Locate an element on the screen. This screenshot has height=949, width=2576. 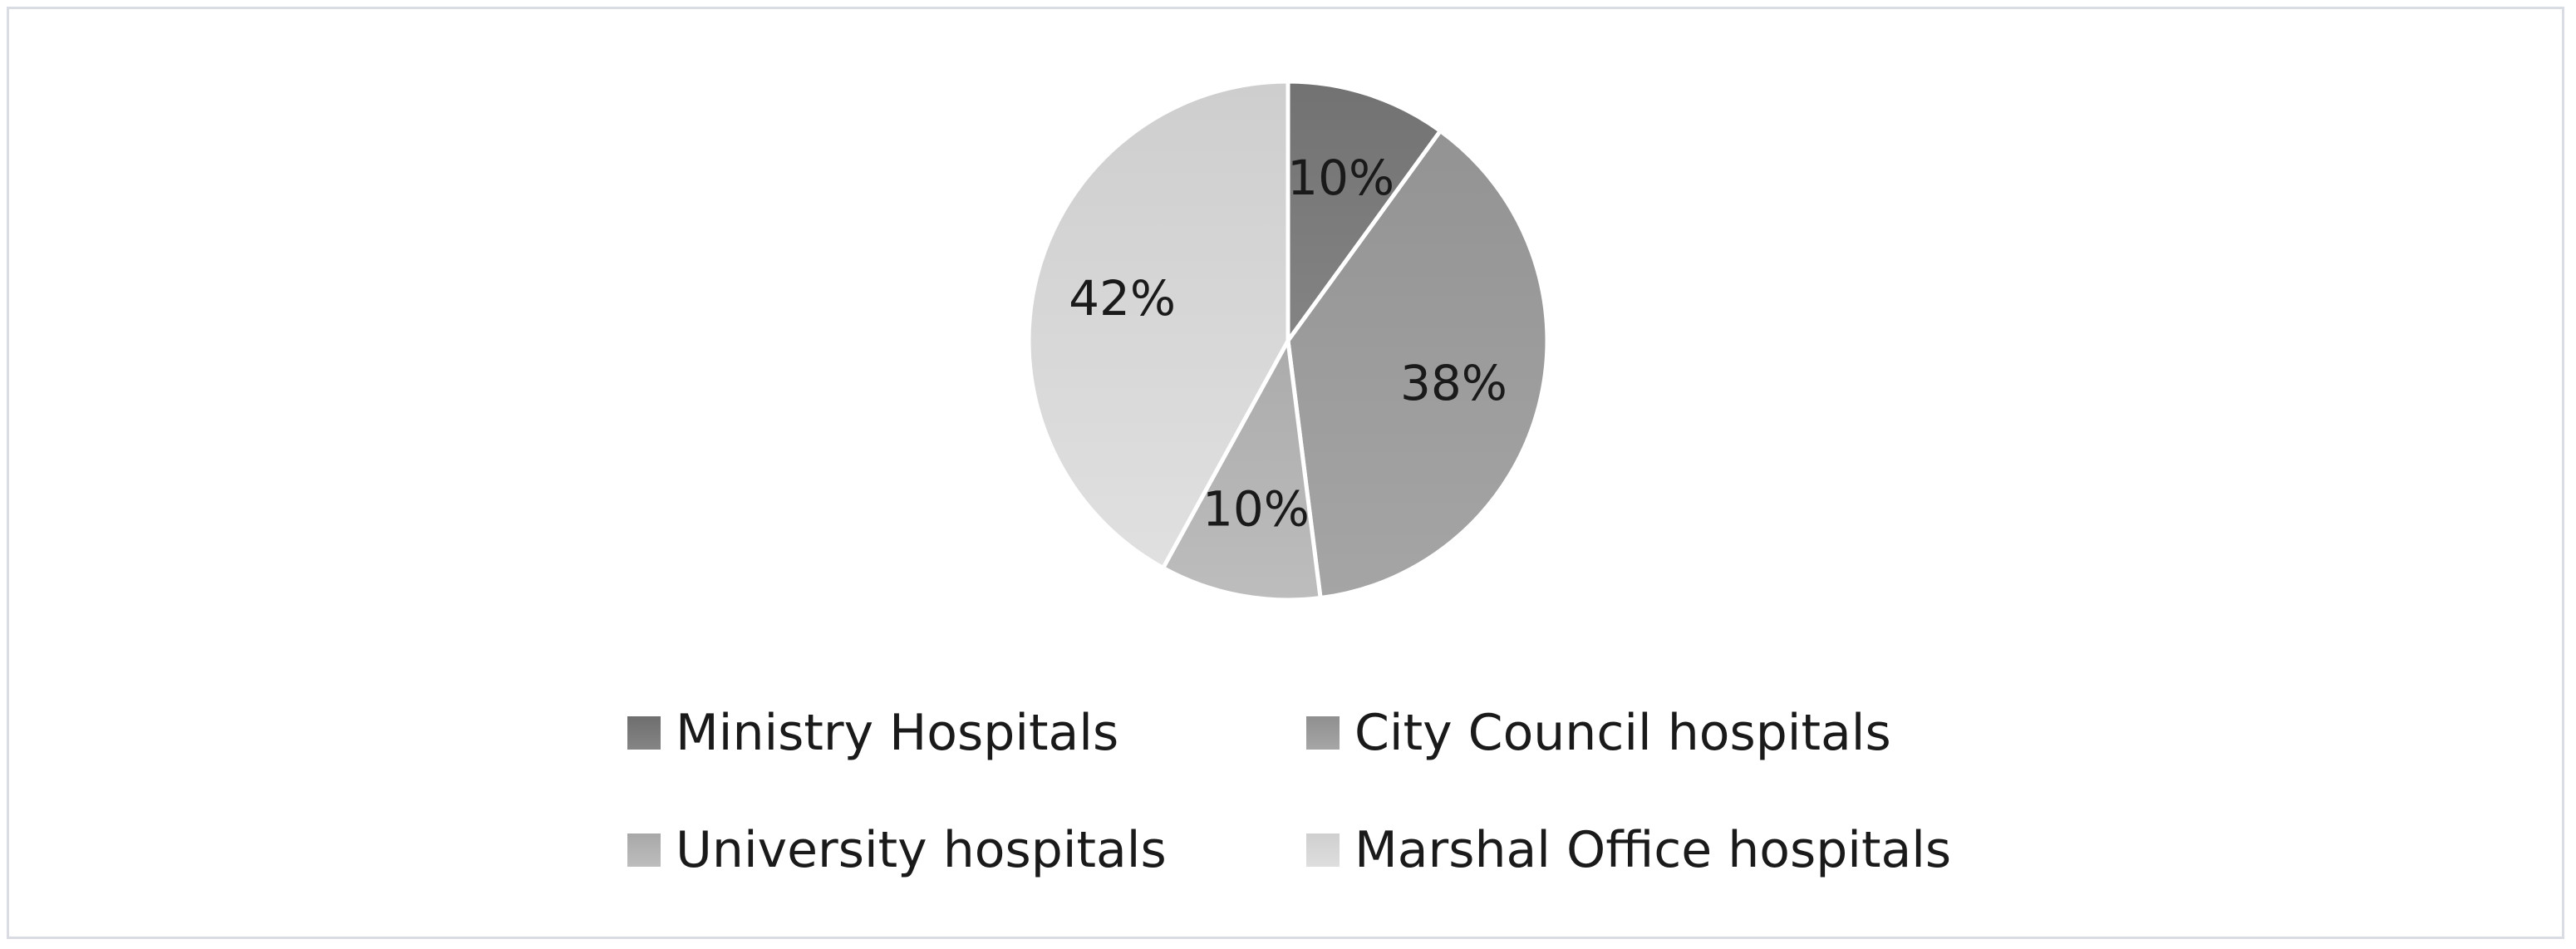
legend-label-city-council: City Council hospitals is located at coordinates (1622, 733).